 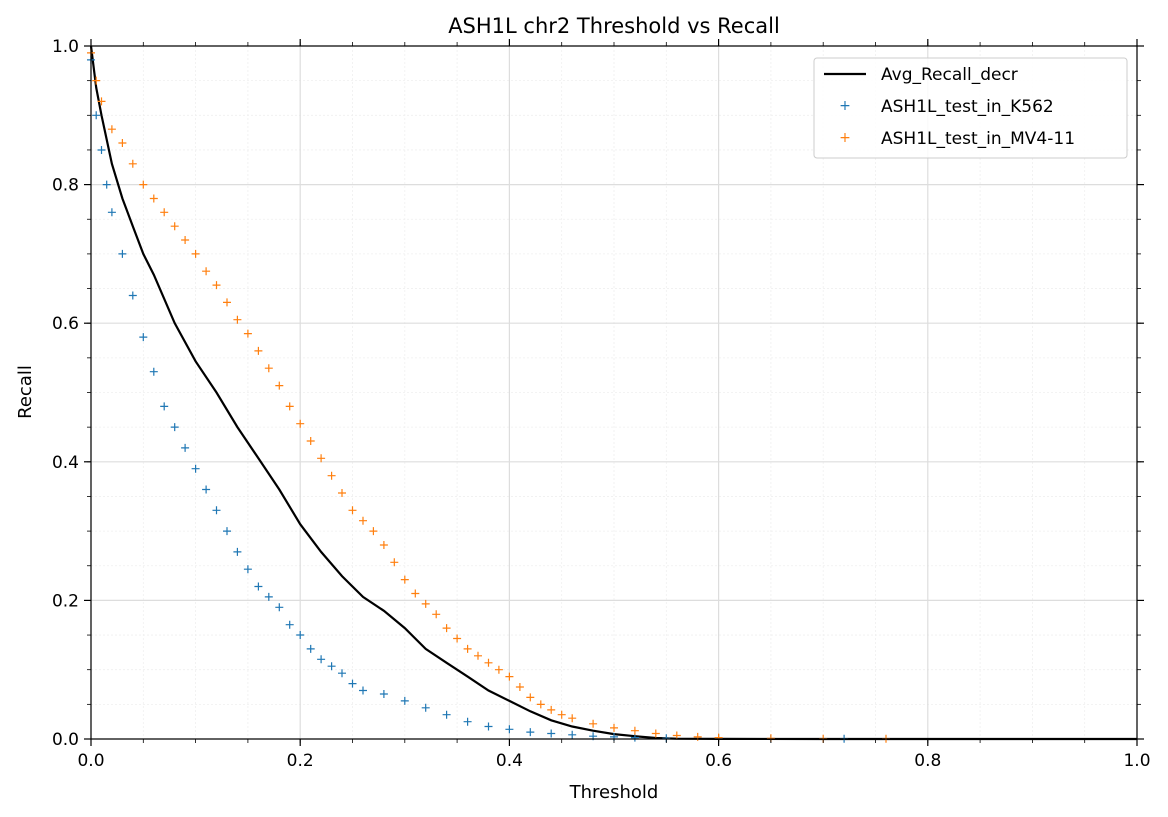 What do you see at coordinates (718, 761) in the screenshot?
I see `x-tick-label: 0.6` at bounding box center [718, 761].